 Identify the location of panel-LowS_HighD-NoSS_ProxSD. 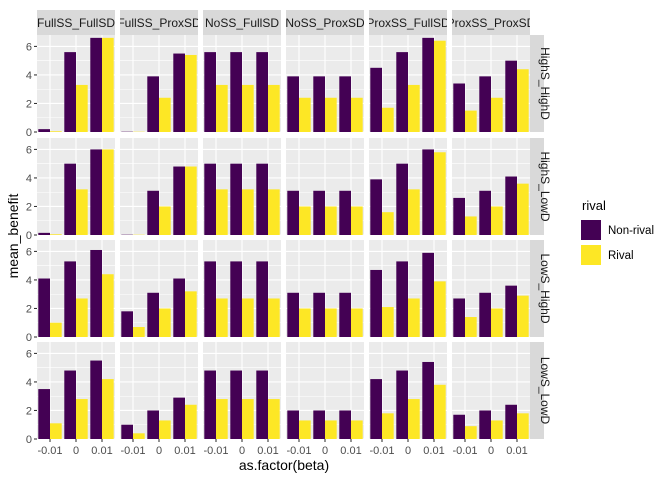
(325, 289).